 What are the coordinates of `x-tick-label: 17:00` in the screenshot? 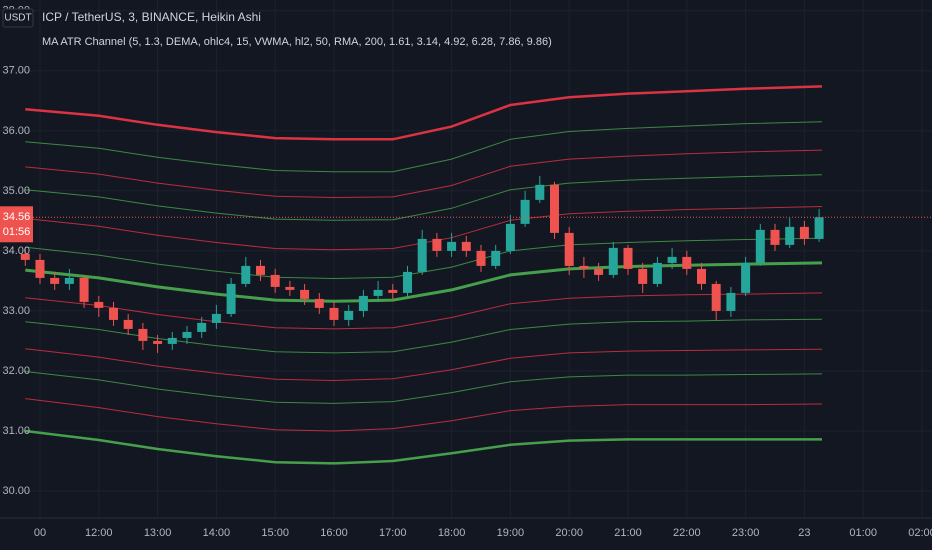 It's located at (393, 533).